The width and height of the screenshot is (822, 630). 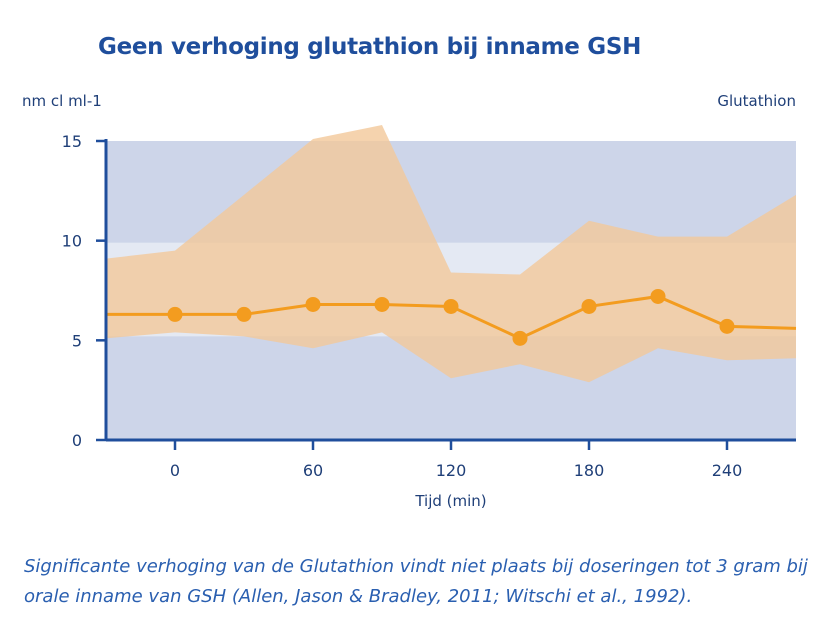 I want to click on x-tick-label: 240, so click(x=727, y=470).